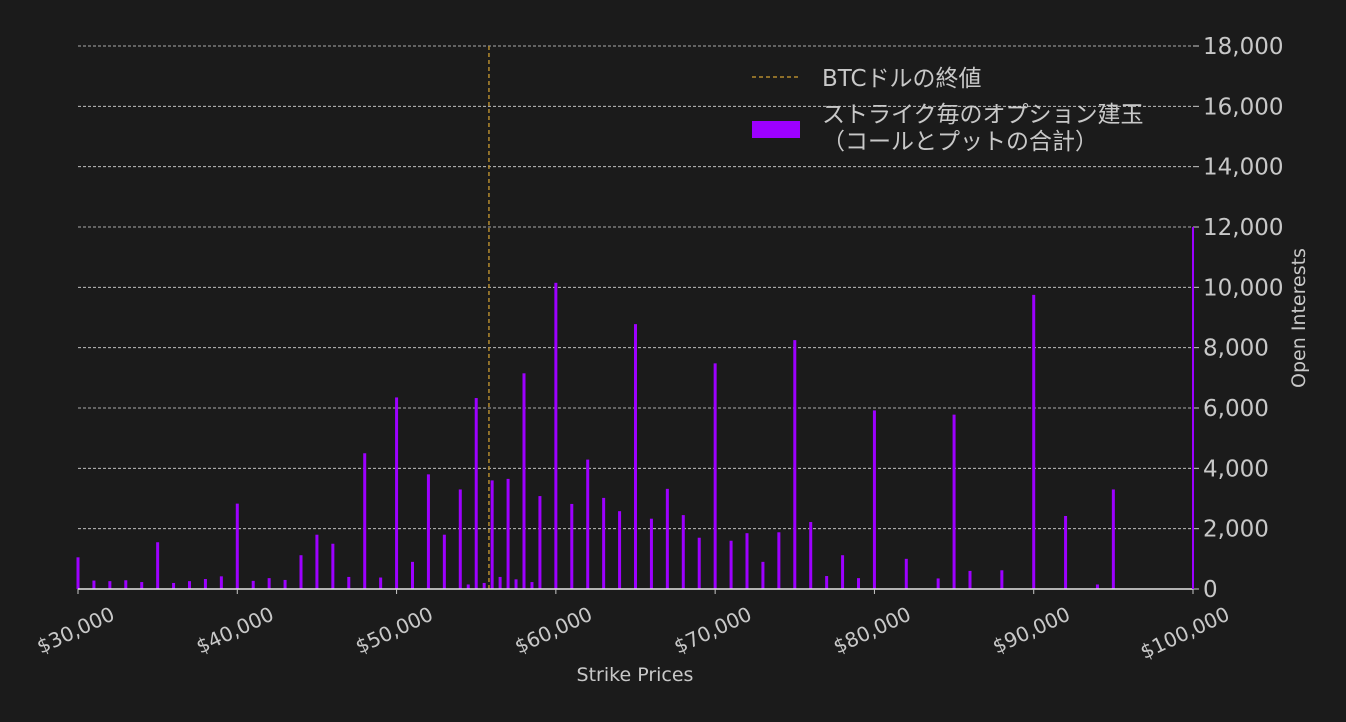 This screenshot has height=722, width=1346. I want to click on legend-bar-label: ストライク毎のオプション建玉（コールとプットの合計）, so click(983, 128).